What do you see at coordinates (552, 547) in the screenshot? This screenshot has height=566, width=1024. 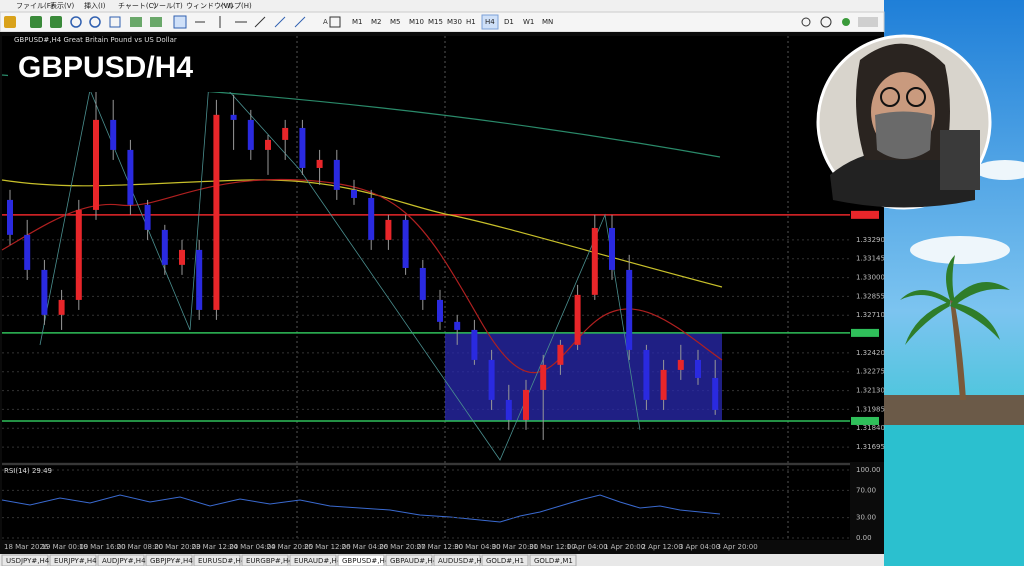 I see `time-label: 31 Mar 12:00` at bounding box center [552, 547].